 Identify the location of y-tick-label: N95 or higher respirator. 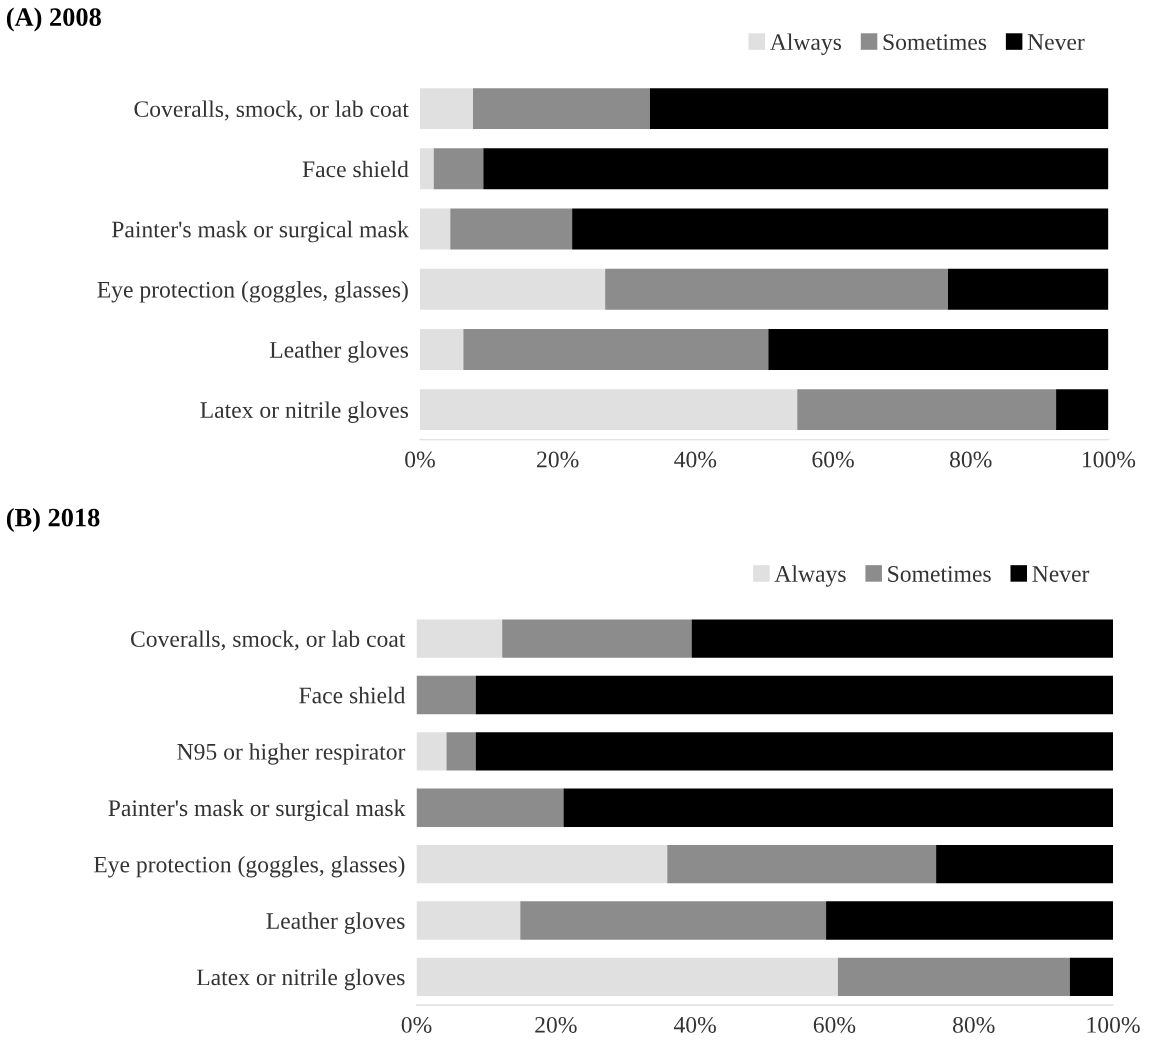
(291, 754).